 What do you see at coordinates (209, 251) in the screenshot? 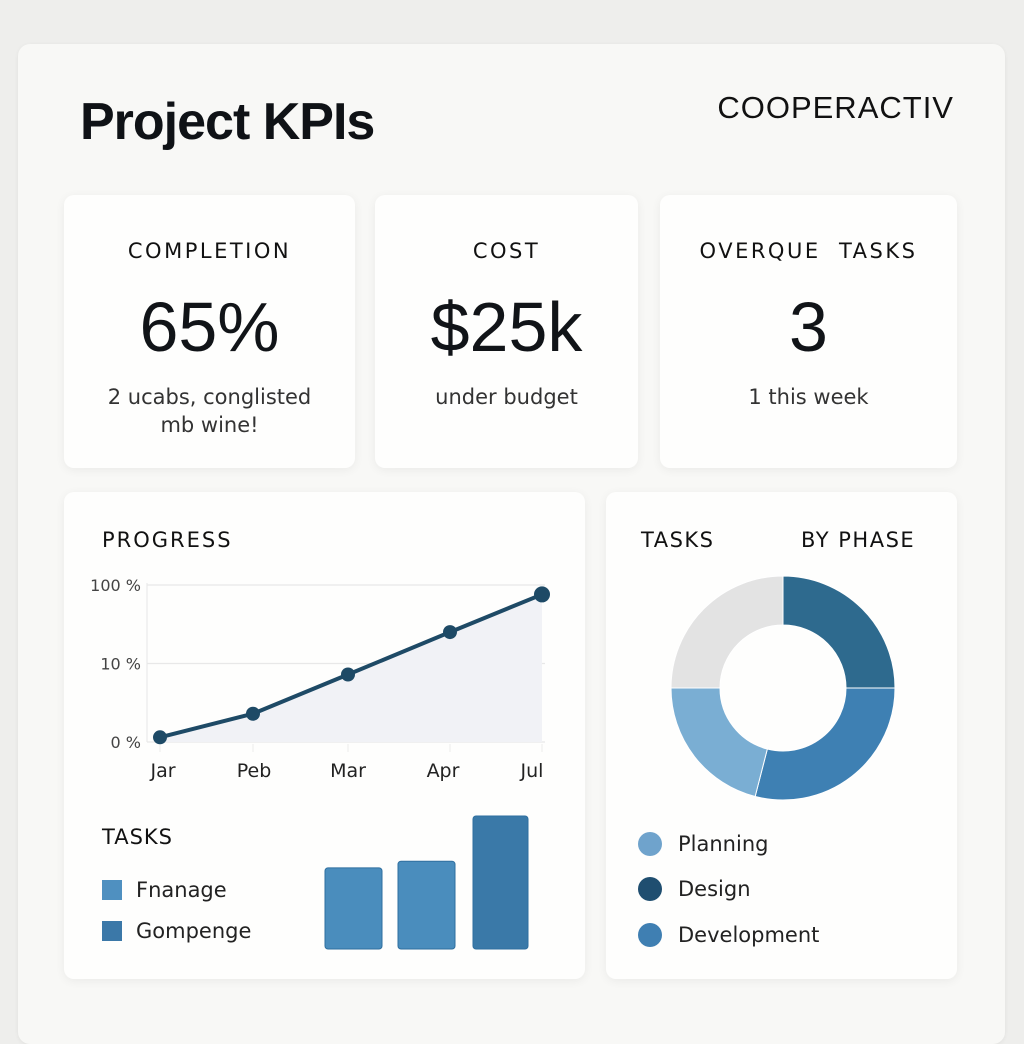
I see `kpi-label: COMPLETION` at bounding box center [209, 251].